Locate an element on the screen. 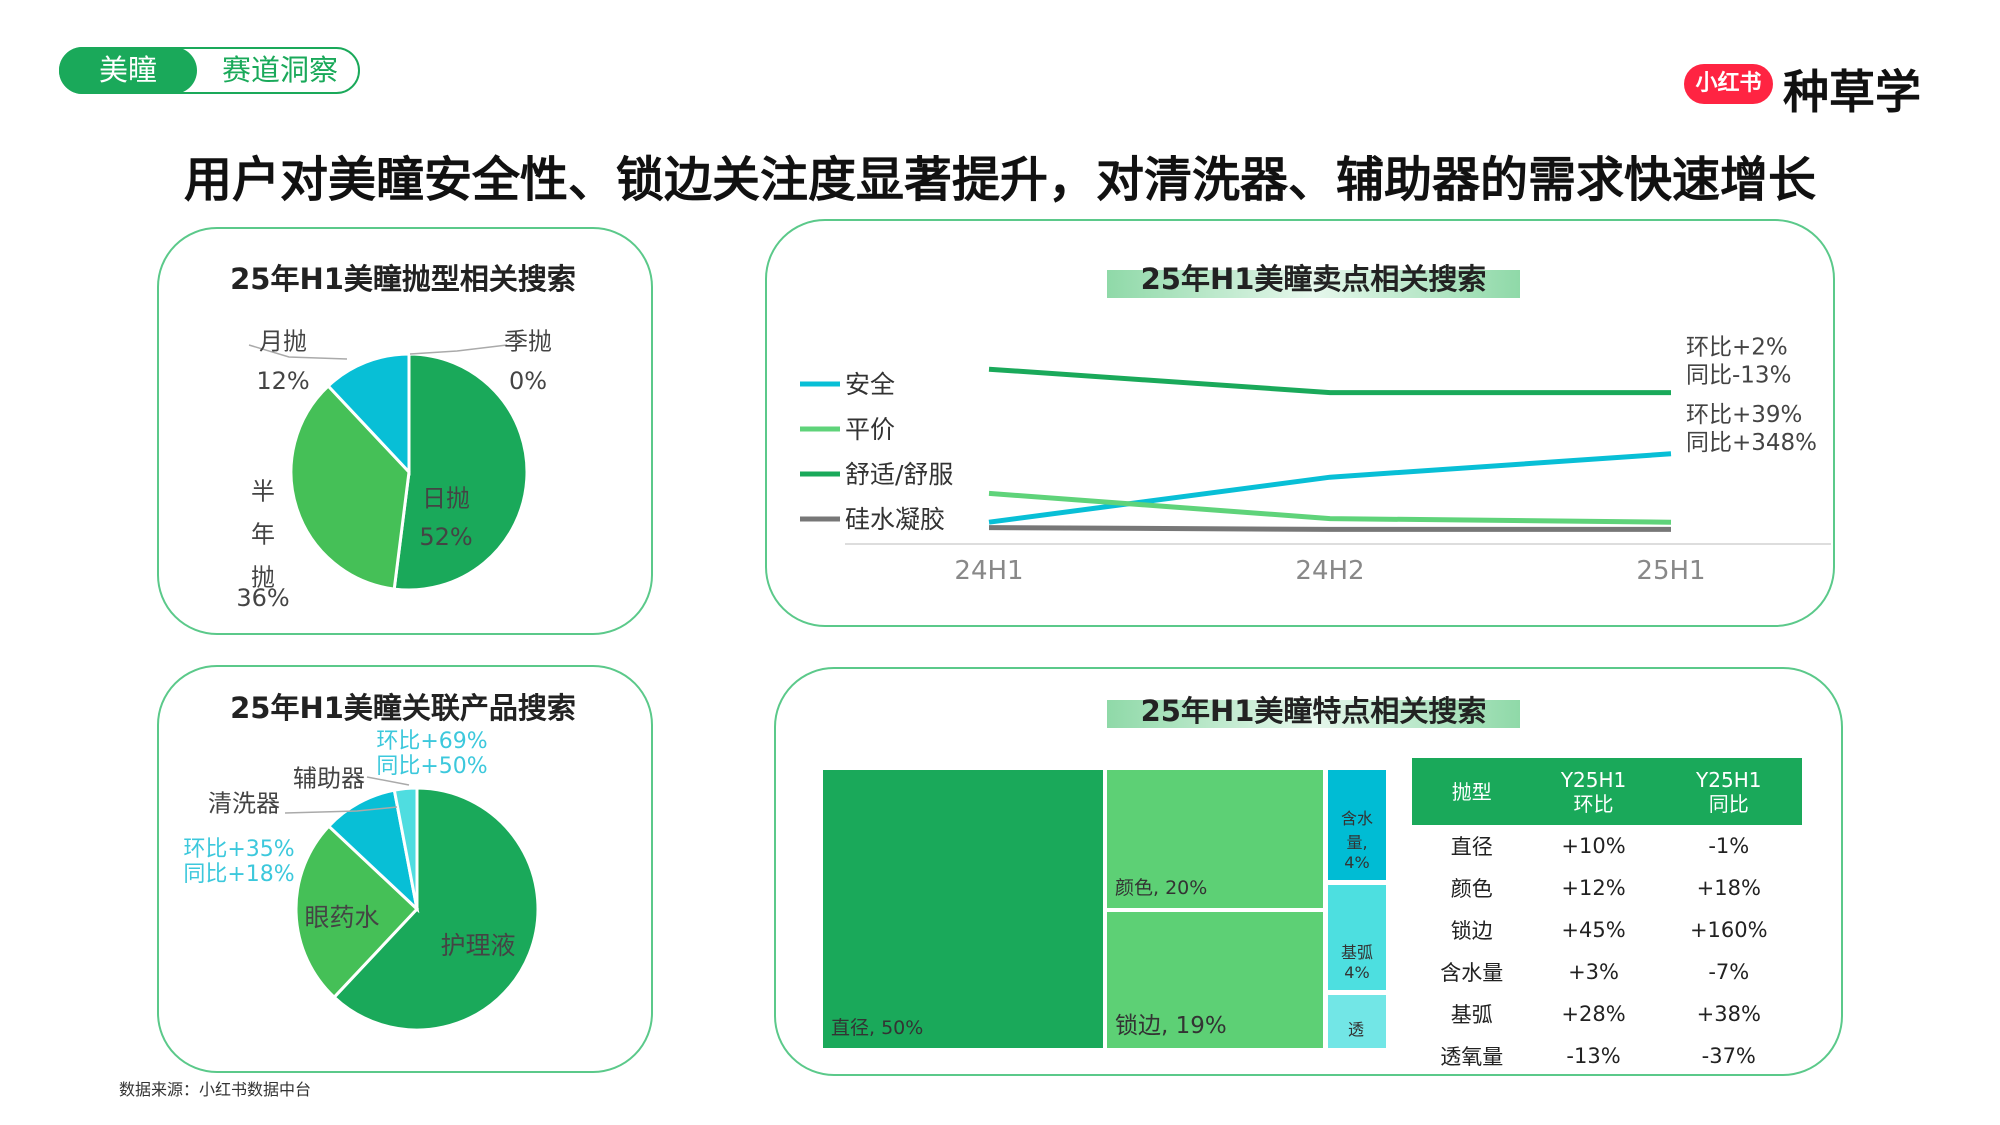  xiaohongshu-logo: 小红书 is located at coordinates (1728, 84).